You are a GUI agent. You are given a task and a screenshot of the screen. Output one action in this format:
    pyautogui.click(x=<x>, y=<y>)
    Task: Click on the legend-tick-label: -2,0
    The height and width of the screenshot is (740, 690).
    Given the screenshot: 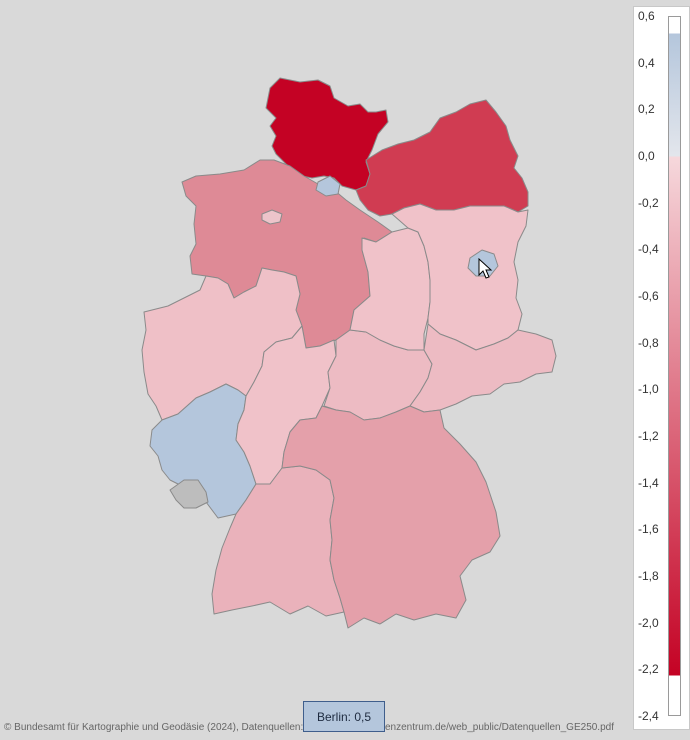 What is the action you would take?
    pyautogui.click(x=648, y=622)
    